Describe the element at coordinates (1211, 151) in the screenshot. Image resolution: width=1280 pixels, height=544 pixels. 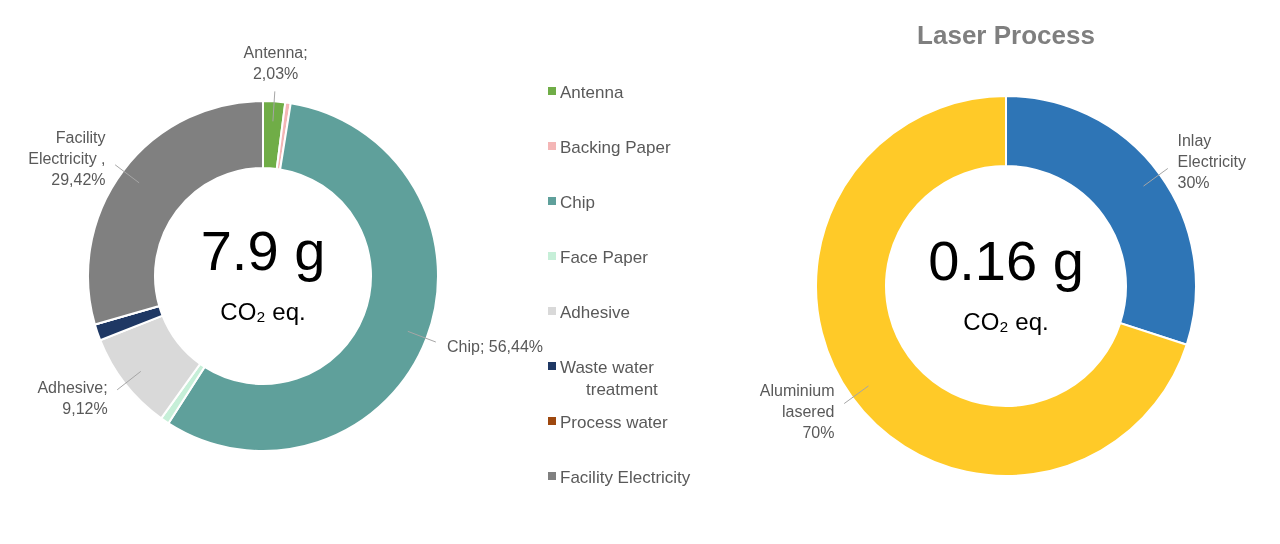
I see `slice-label: Inlay Electricity` at that location.